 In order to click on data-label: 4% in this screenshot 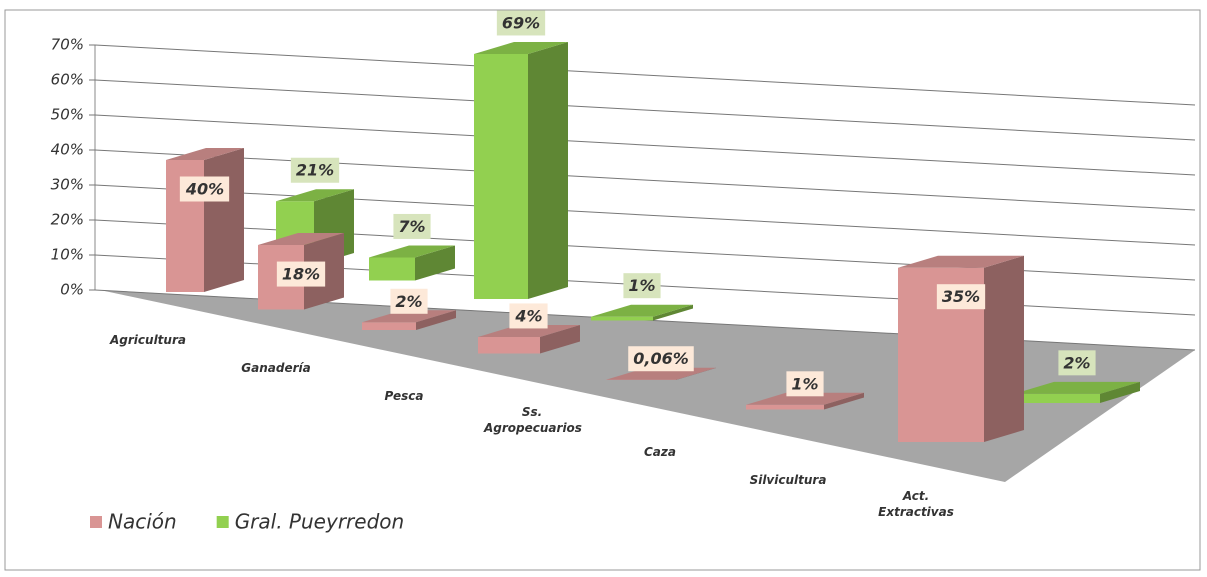, I will do `click(528, 315)`.